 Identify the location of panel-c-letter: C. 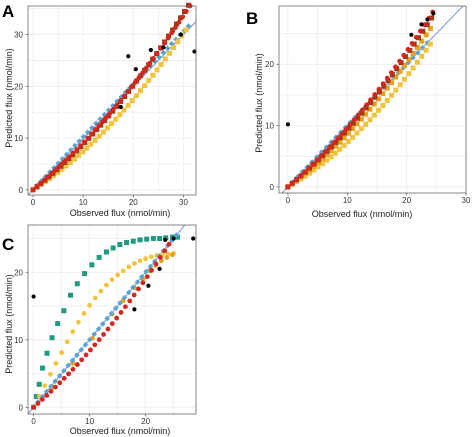
(8, 244).